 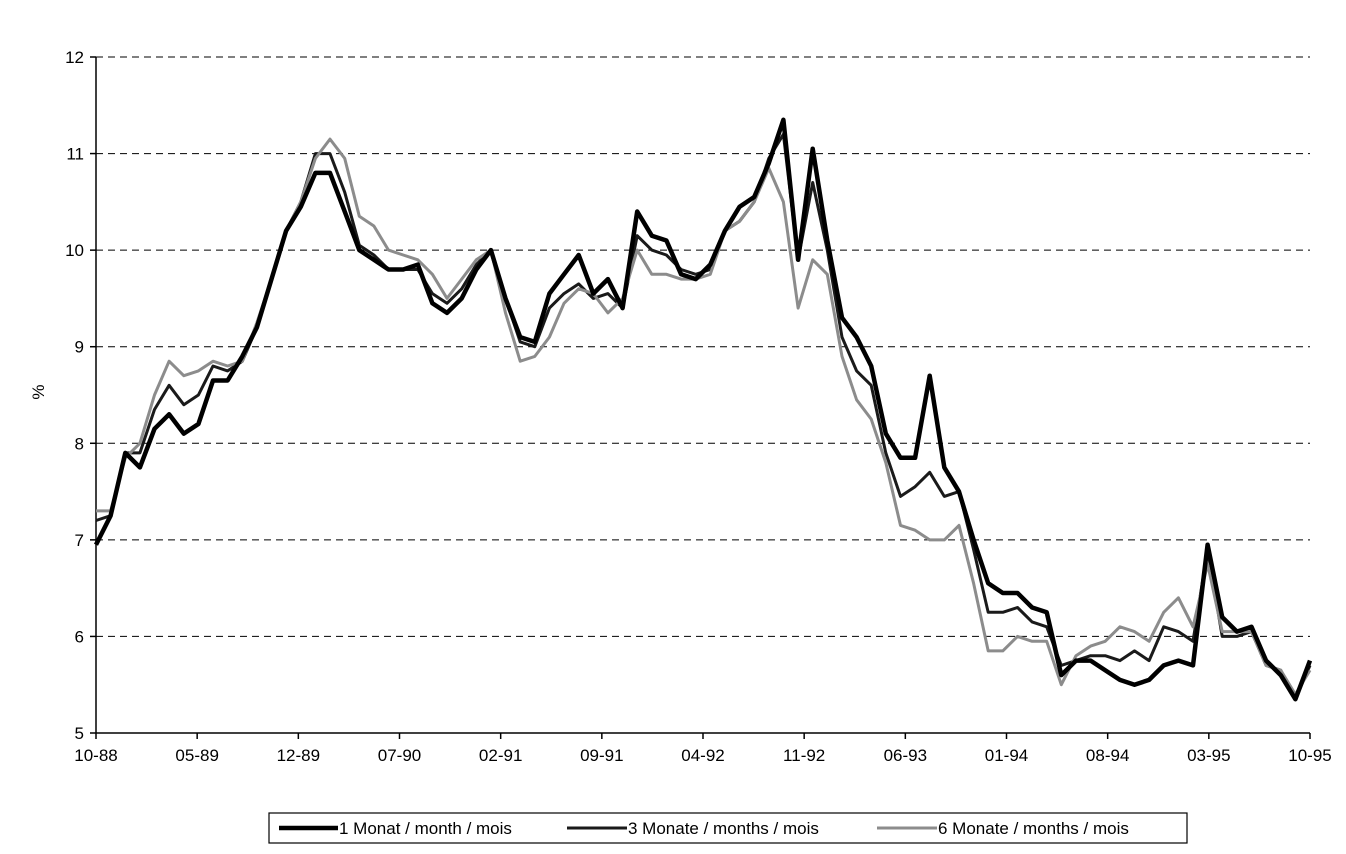 I want to click on y-tick-label: 9, so click(x=79, y=347).